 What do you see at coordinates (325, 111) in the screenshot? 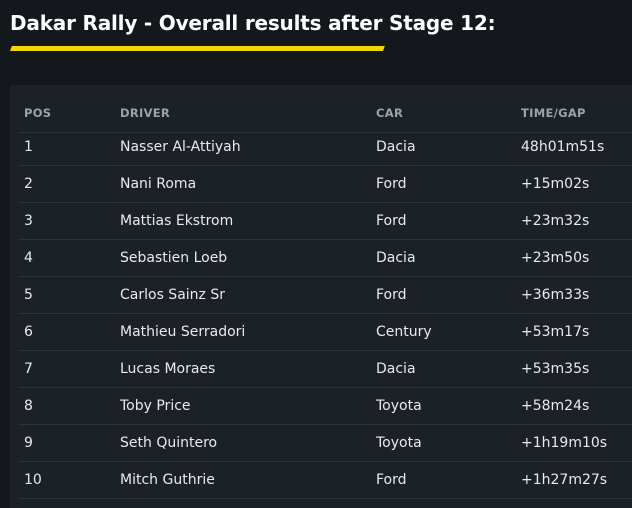
I see `table-header-row: POS DRIVER CAR TIME/GAP` at bounding box center [325, 111].